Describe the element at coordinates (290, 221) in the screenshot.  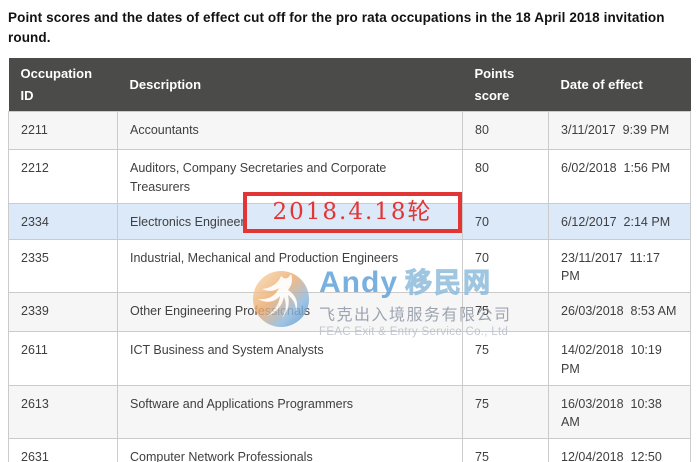
I see `cell-description: Electronics Engineer` at that location.